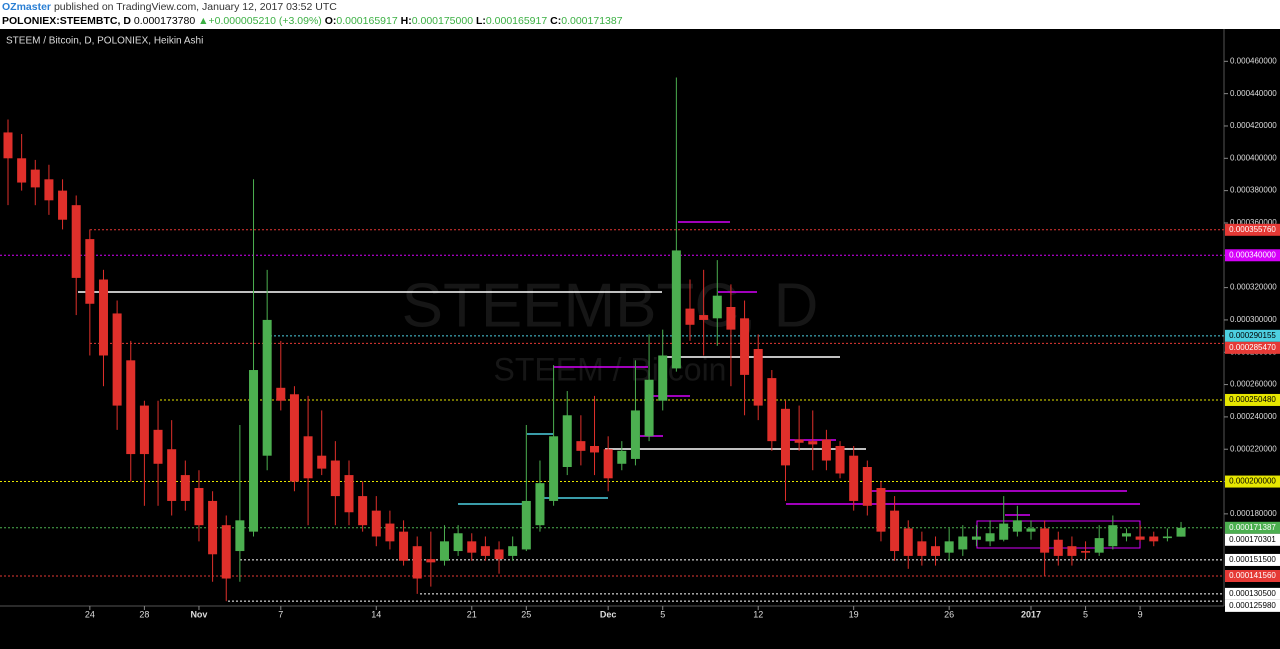  I want to click on level-label: 0.000340000, so click(1252, 254).